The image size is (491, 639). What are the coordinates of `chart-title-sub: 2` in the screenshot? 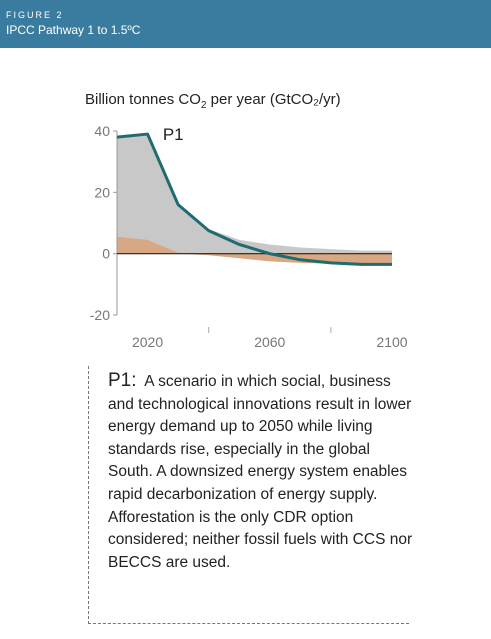 It's located at (203, 105).